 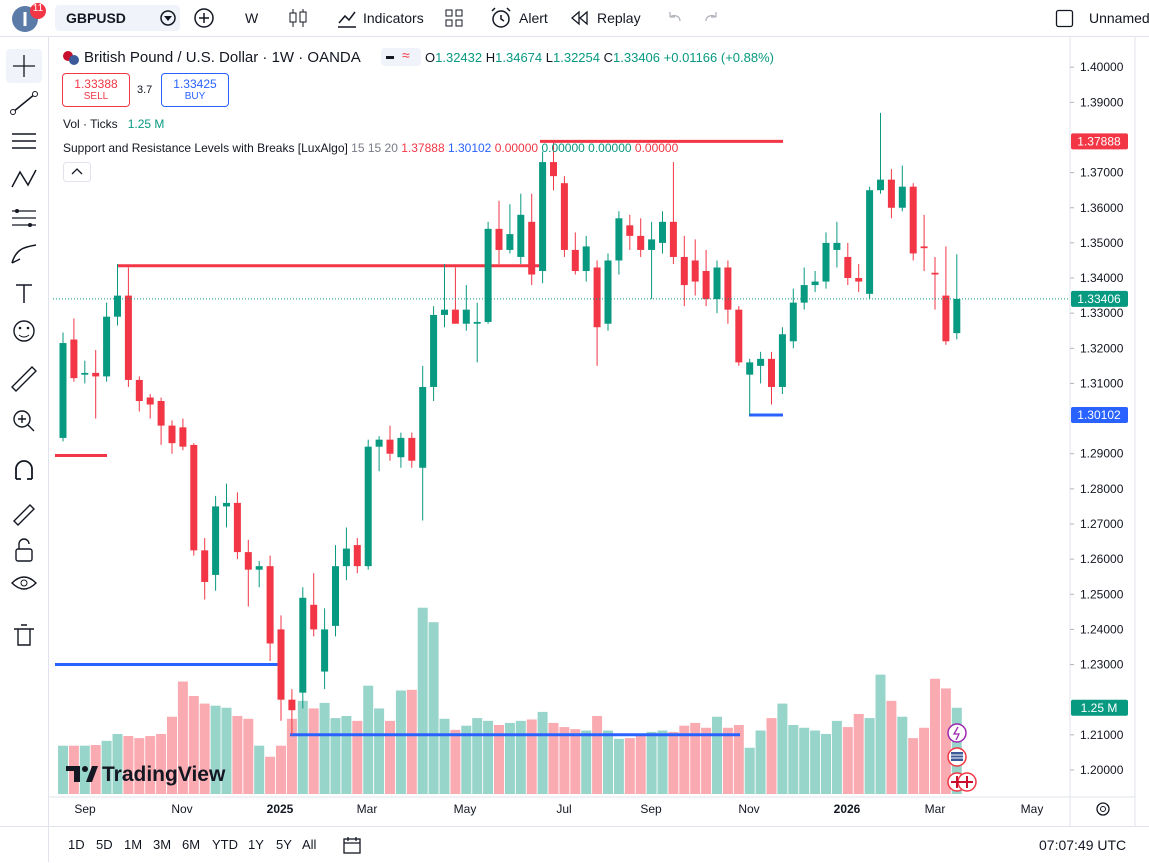 What do you see at coordinates (30, 18) in the screenshot?
I see `avatar` at bounding box center [30, 18].